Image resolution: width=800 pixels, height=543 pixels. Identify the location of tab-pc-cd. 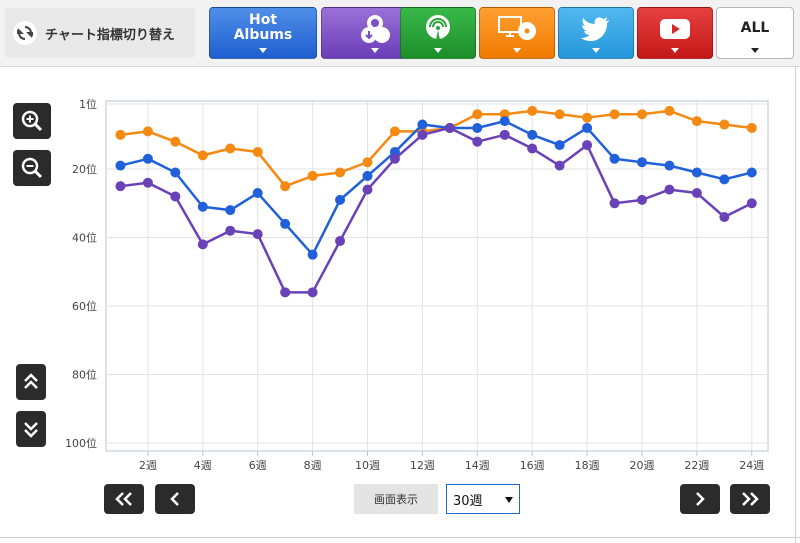
(517, 33).